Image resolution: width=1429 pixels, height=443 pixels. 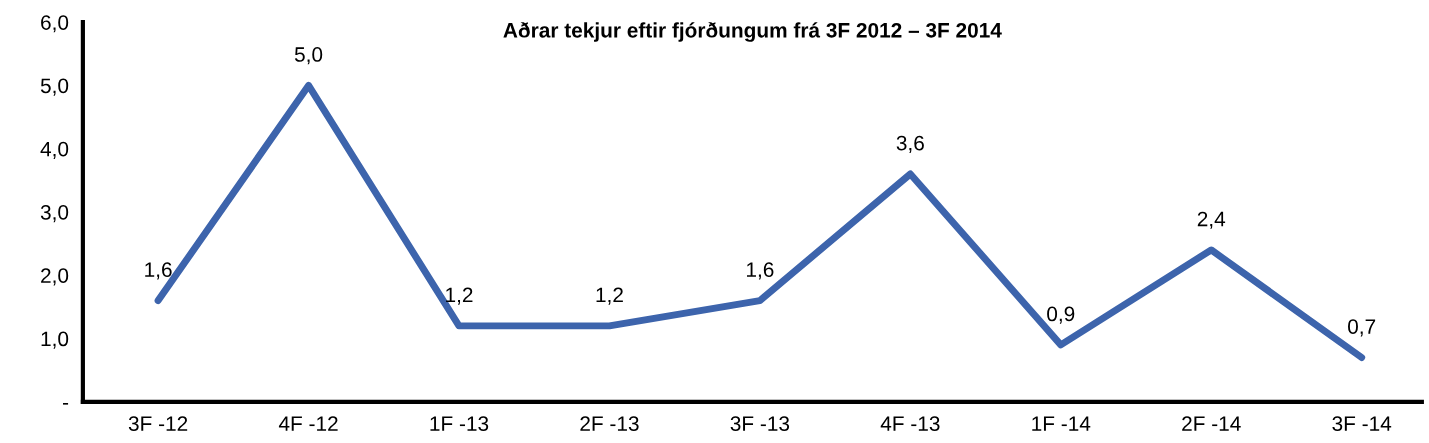 I want to click on y-tick-label: 4,0, so click(x=54, y=150).